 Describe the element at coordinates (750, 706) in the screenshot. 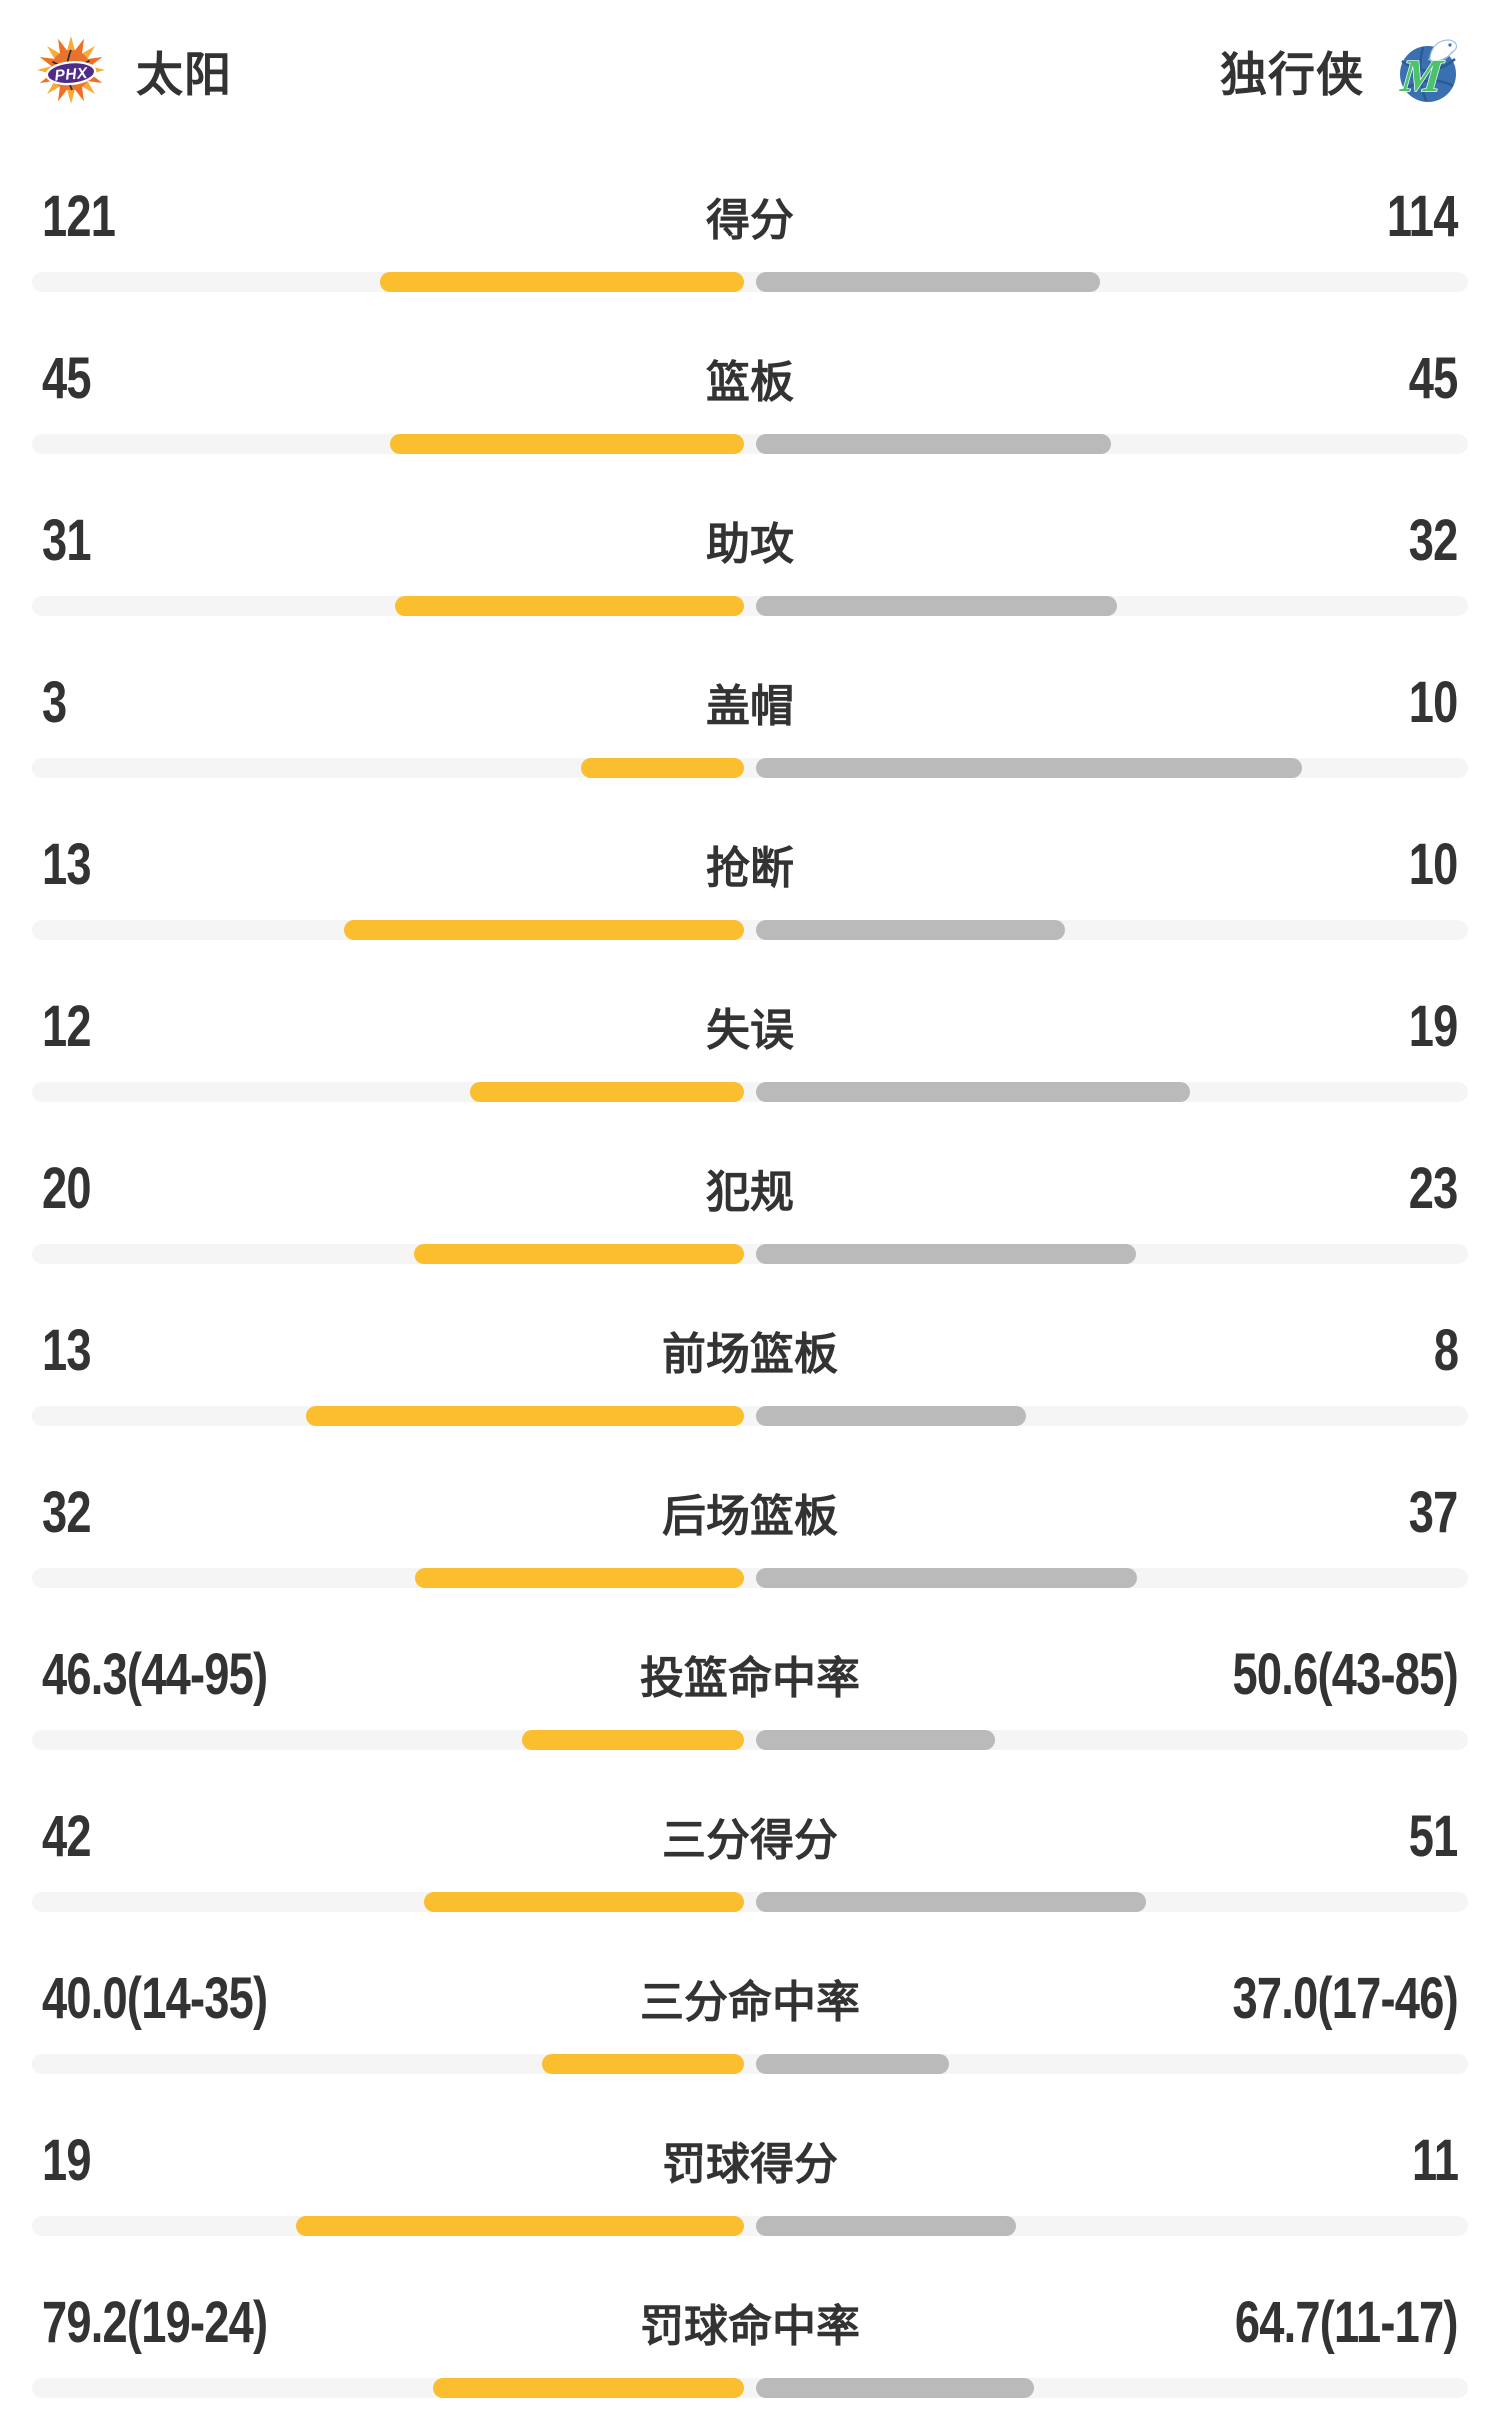

I see `stat-label: 盖帽` at that location.